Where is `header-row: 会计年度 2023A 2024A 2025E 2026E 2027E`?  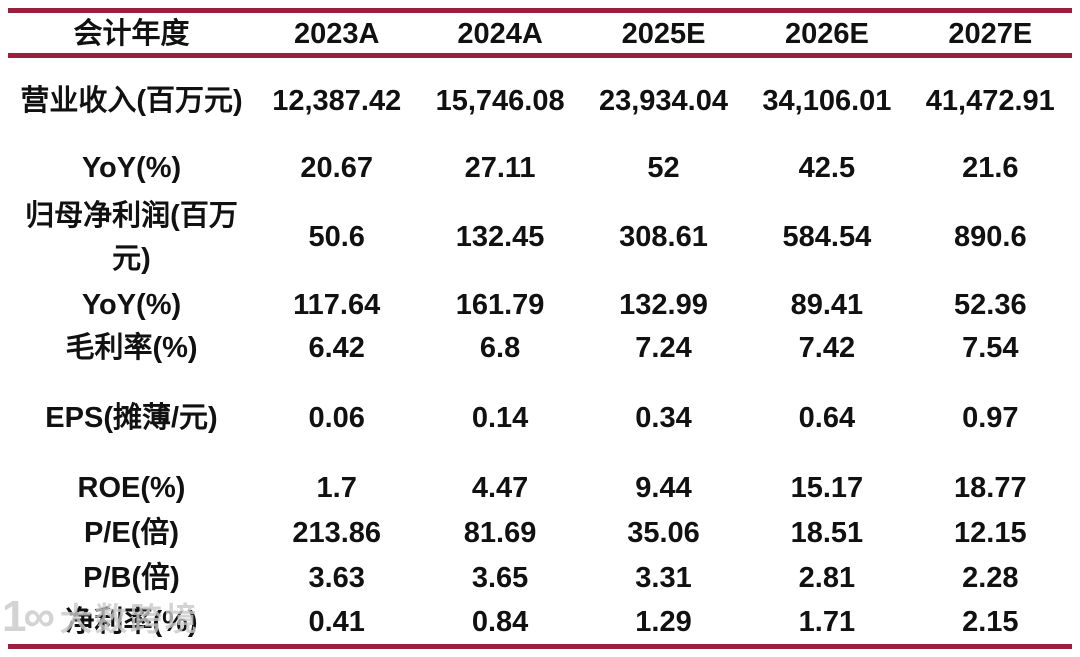
header-row: 会计年度 2023A 2024A 2025E 2026E 2027E is located at coordinates (540, 35).